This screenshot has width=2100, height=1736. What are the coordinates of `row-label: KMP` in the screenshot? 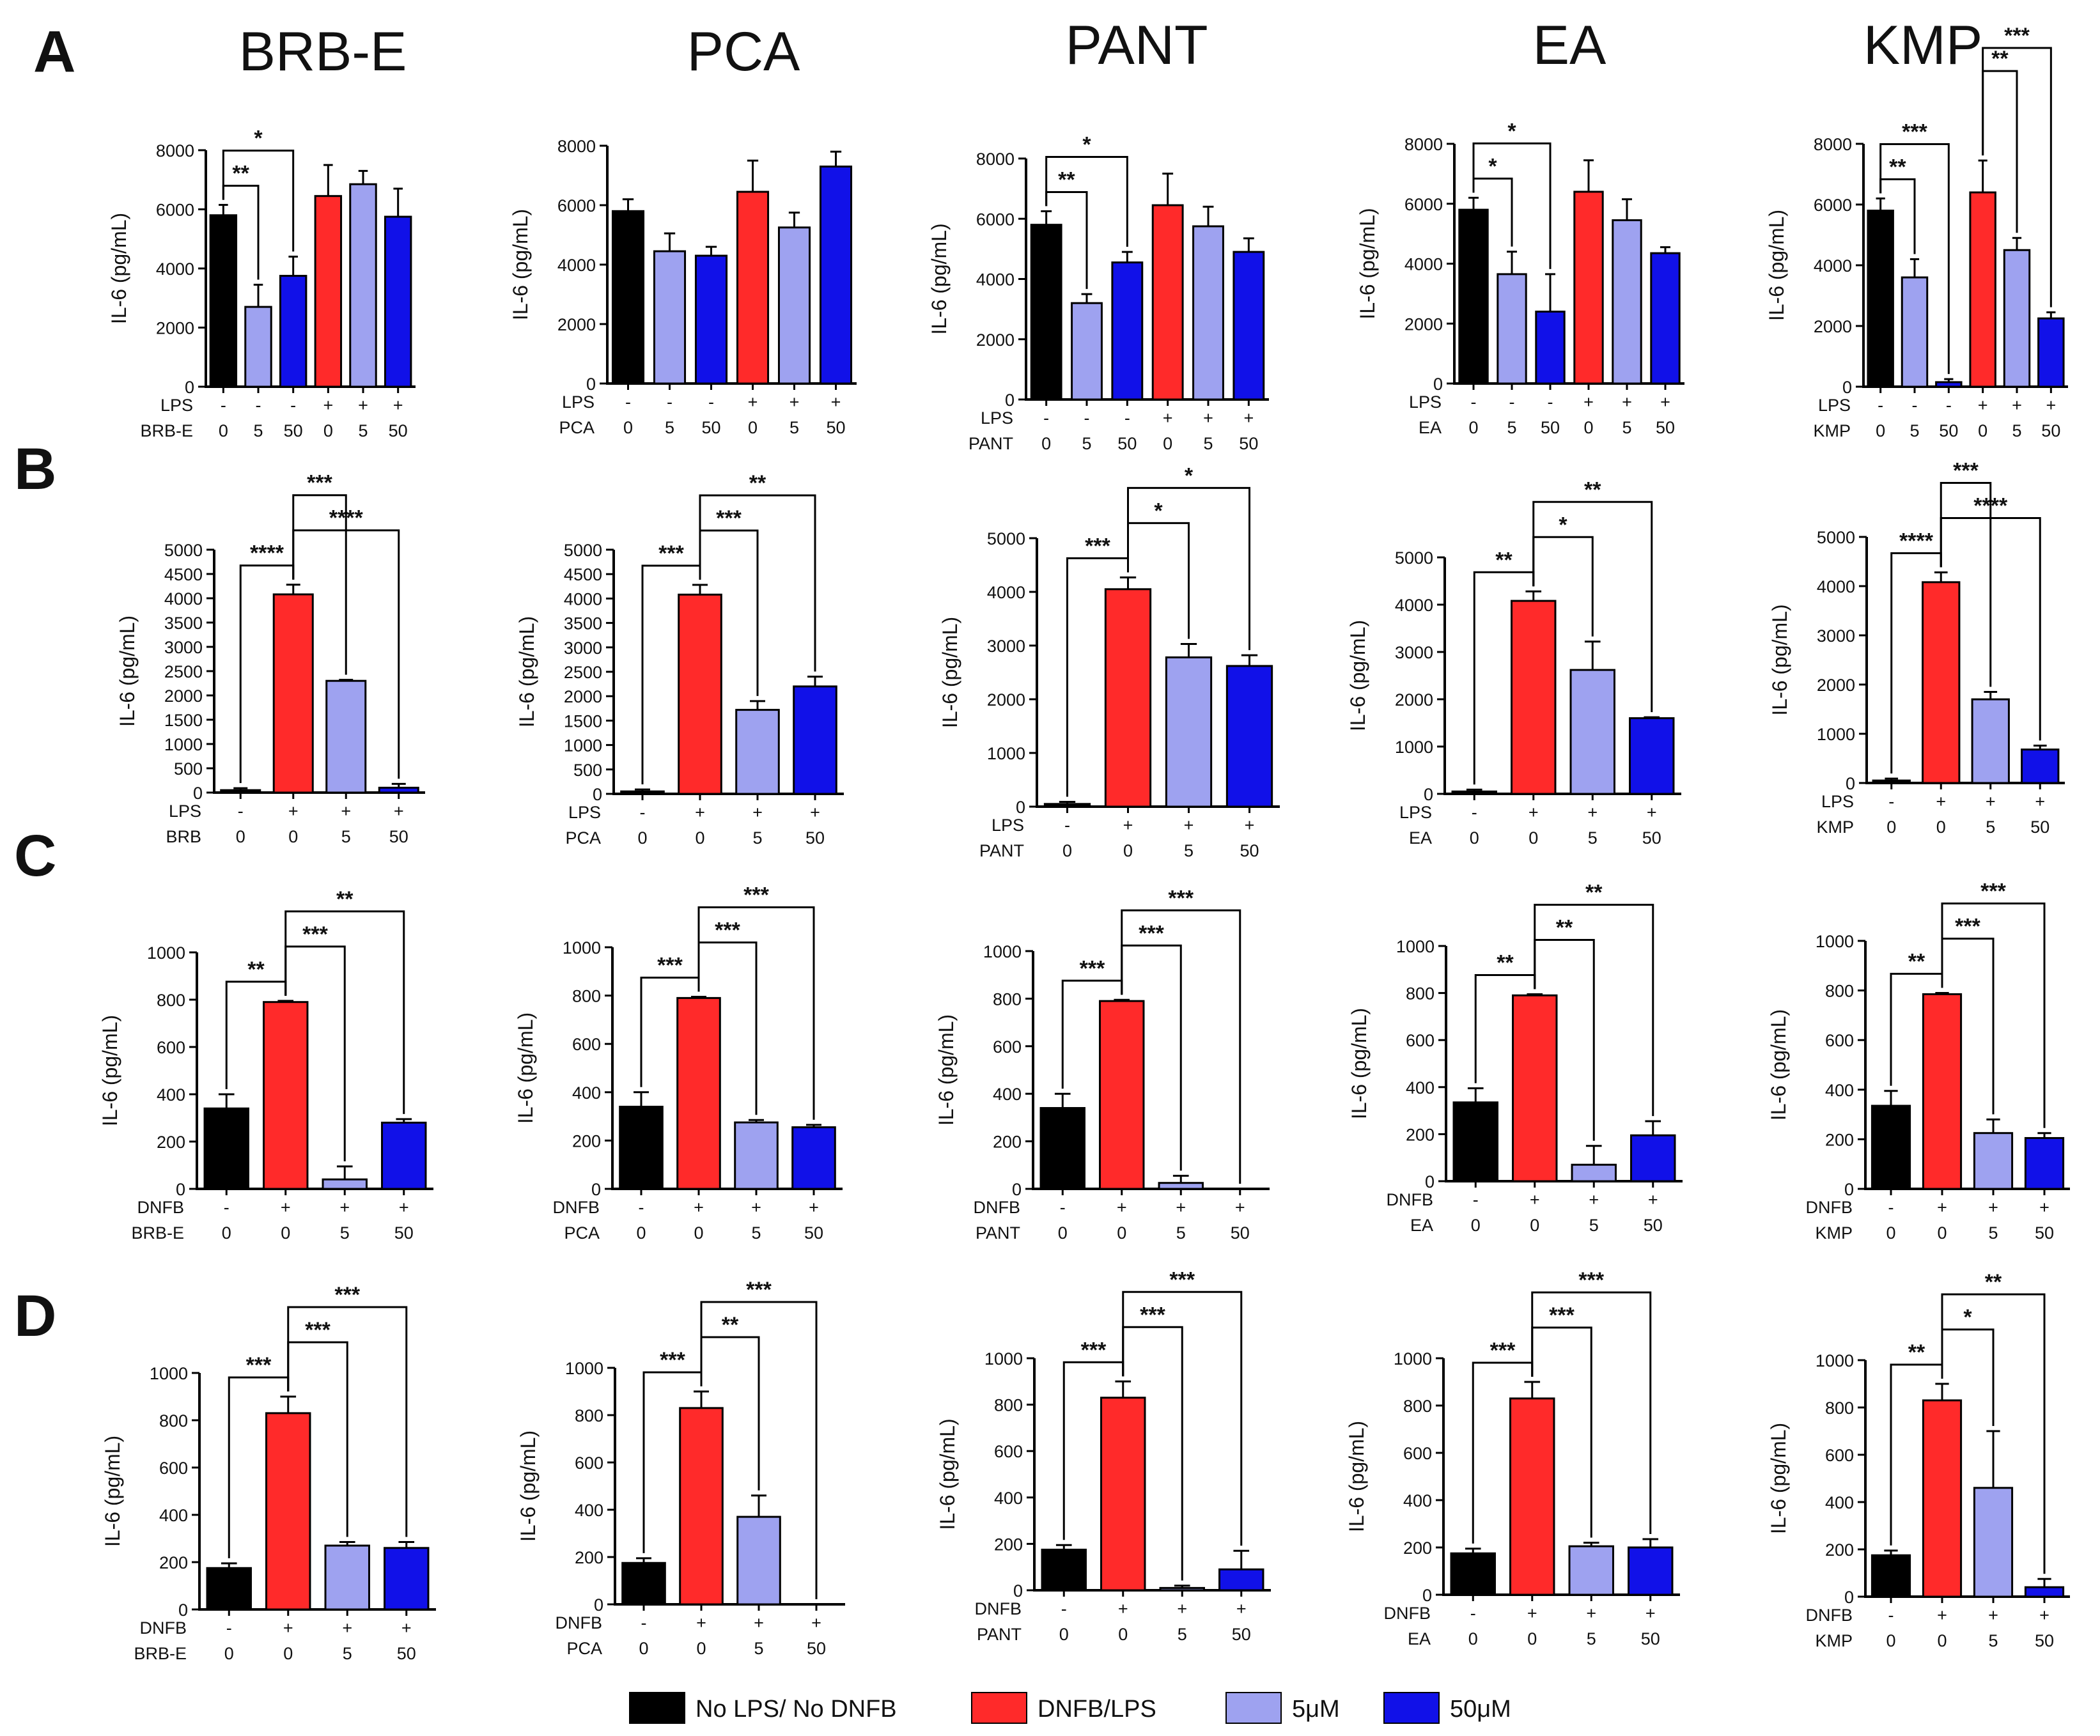 It's located at (1834, 1640).